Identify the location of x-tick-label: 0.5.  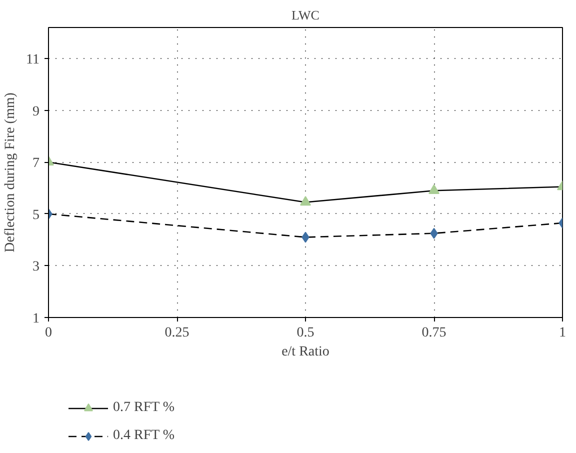
(305, 333).